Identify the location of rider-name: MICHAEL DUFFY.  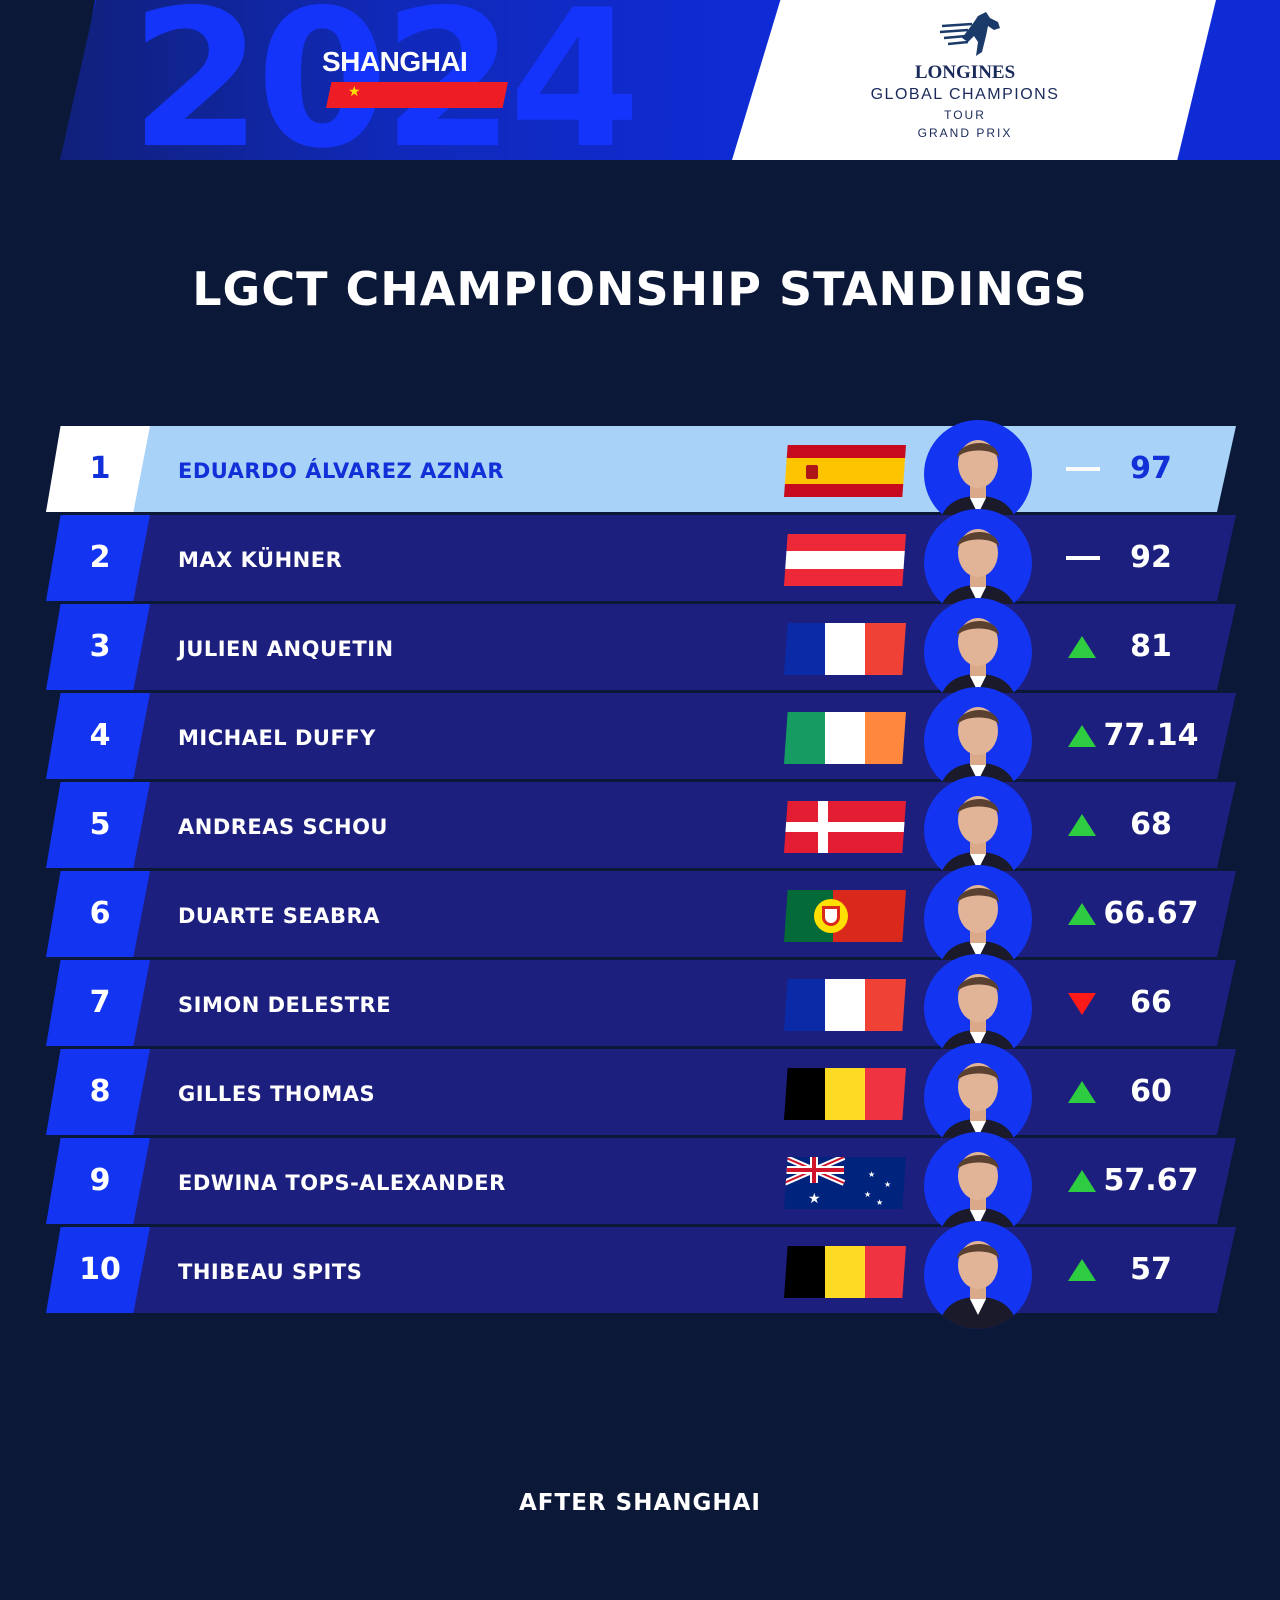
(277, 738).